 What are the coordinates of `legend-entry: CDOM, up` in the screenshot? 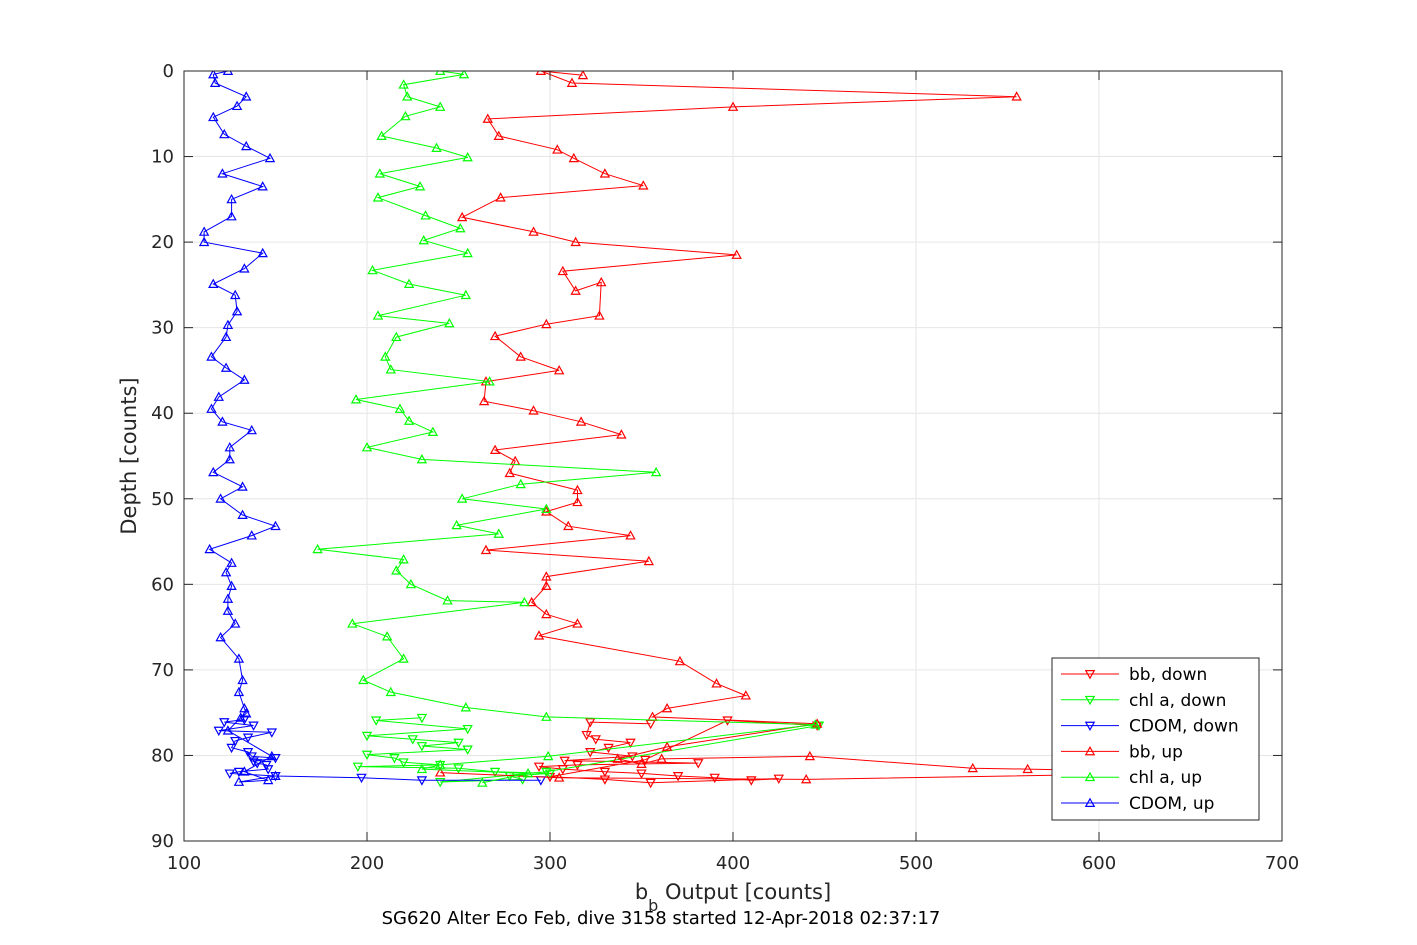 It's located at (1137, 804).